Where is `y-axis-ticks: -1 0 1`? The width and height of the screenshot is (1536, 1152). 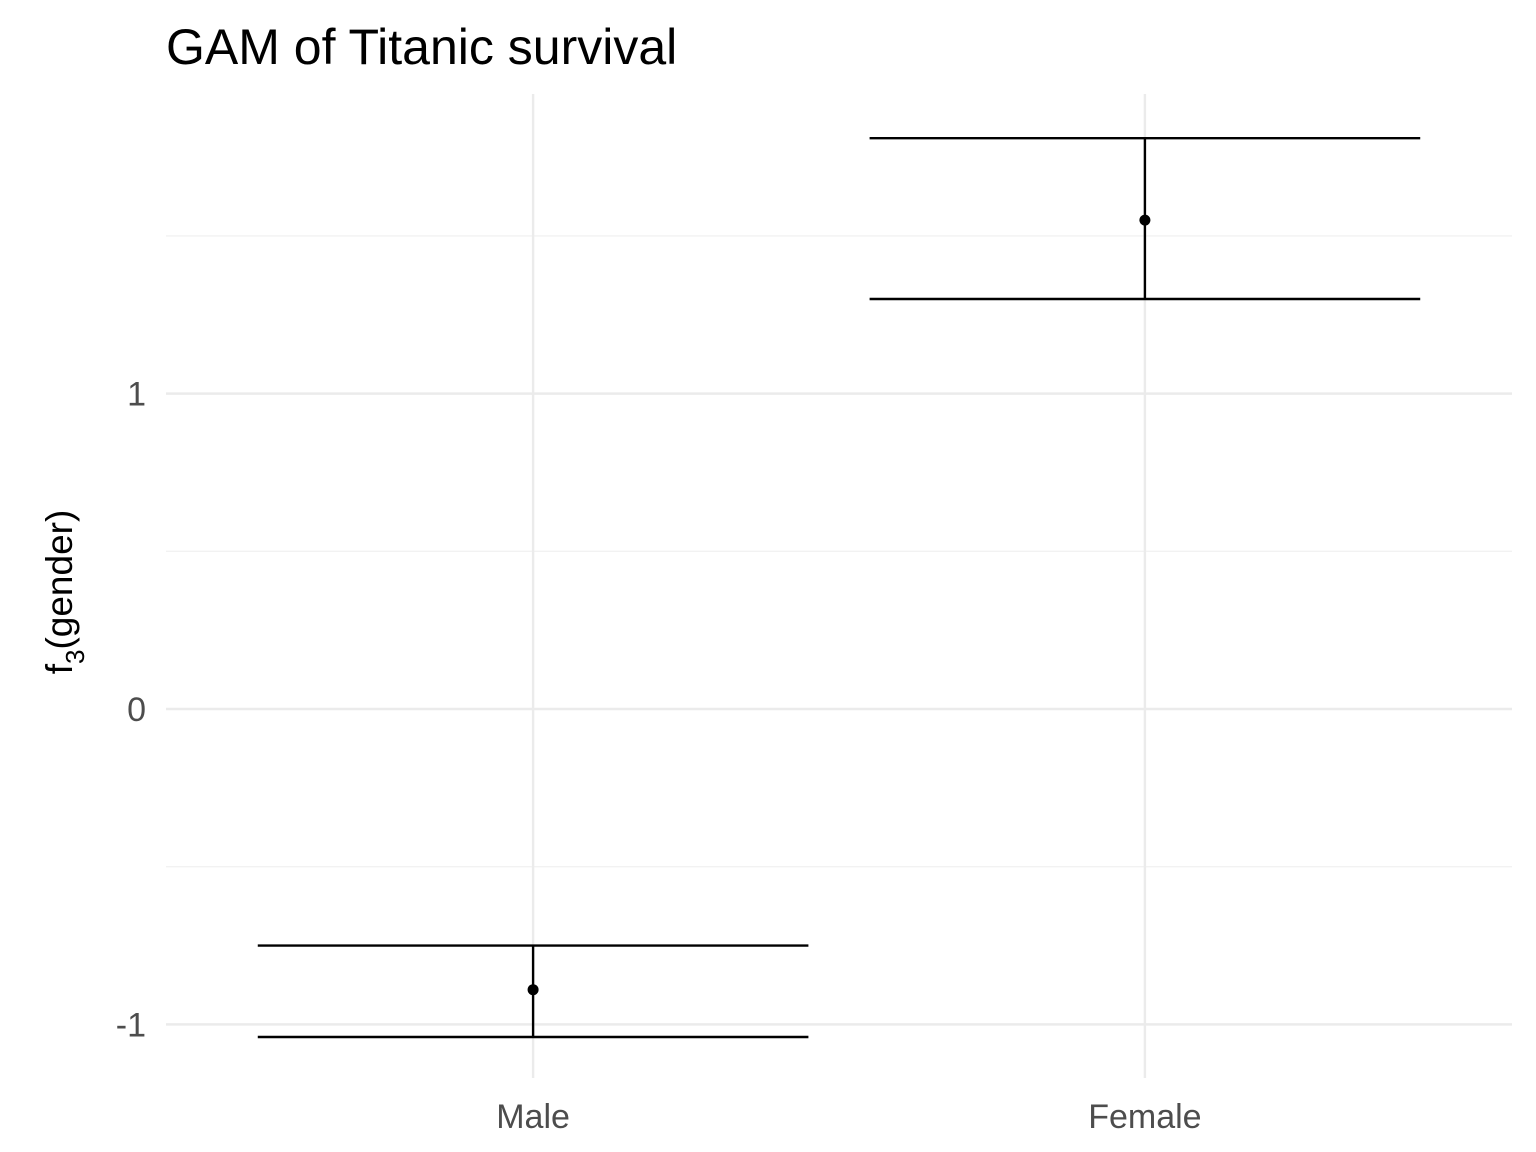 y-axis-ticks: -1 0 1 is located at coordinates (131, 710).